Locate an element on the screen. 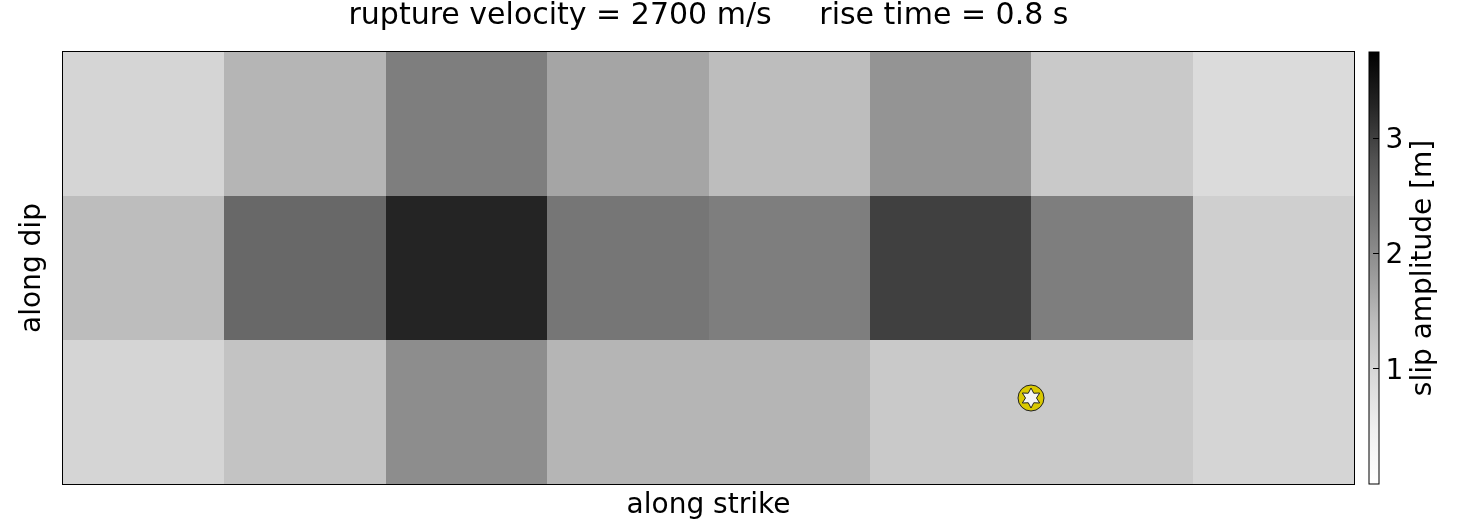 The height and width of the screenshot is (530, 1472). color-bar-label: 3 is located at coordinates (1394, 139).